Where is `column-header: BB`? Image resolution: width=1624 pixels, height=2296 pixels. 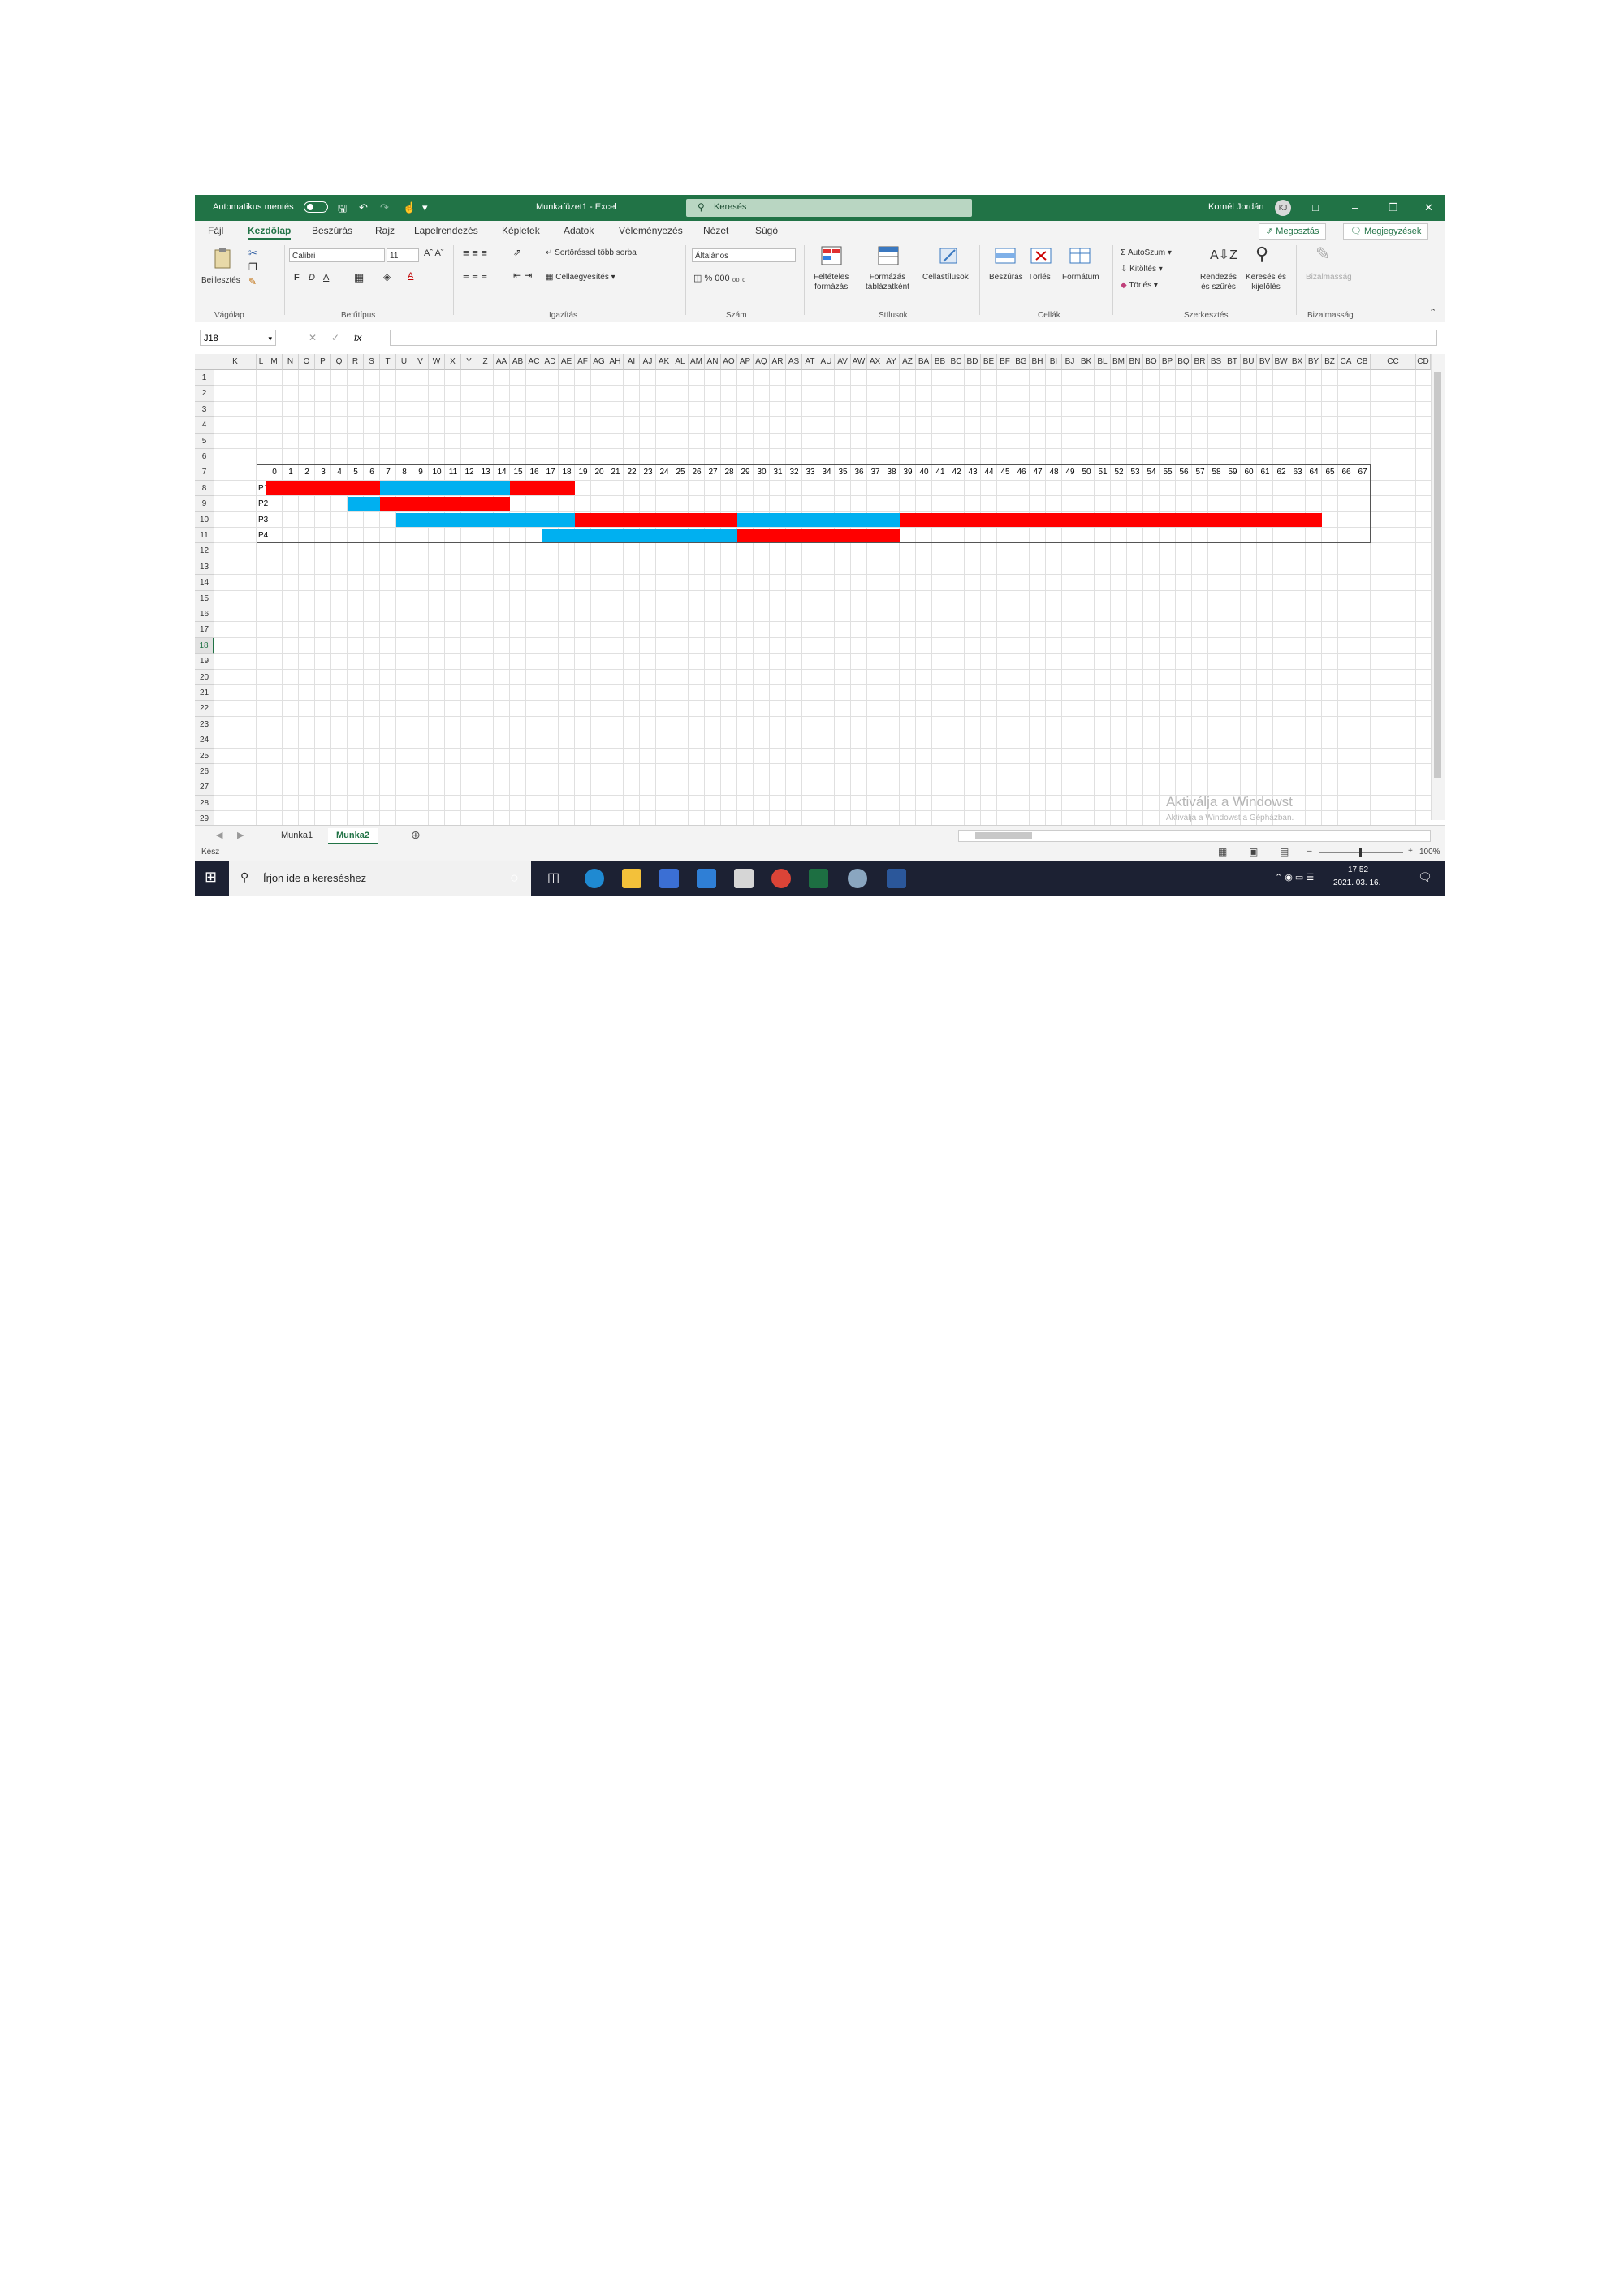
column-header: BB is located at coordinates (940, 362).